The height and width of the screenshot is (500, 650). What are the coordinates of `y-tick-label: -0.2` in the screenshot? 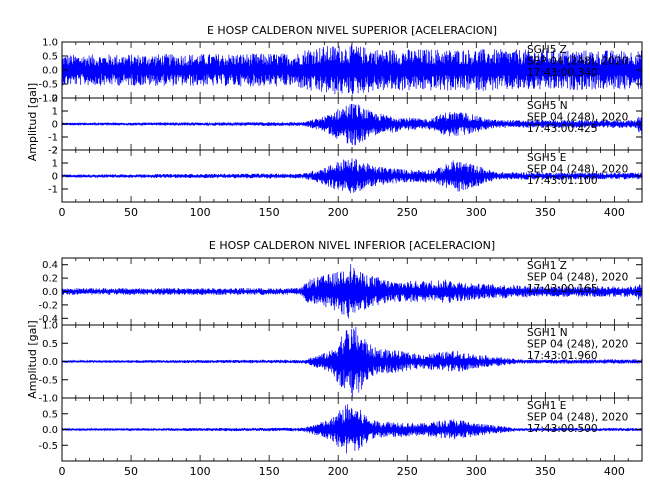 It's located at (48, 305).